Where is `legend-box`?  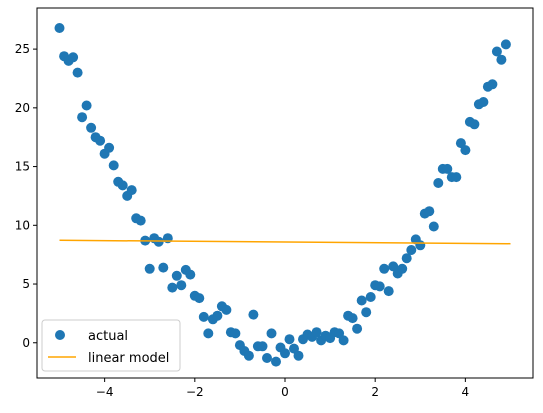
legend-box is located at coordinates (111, 345).